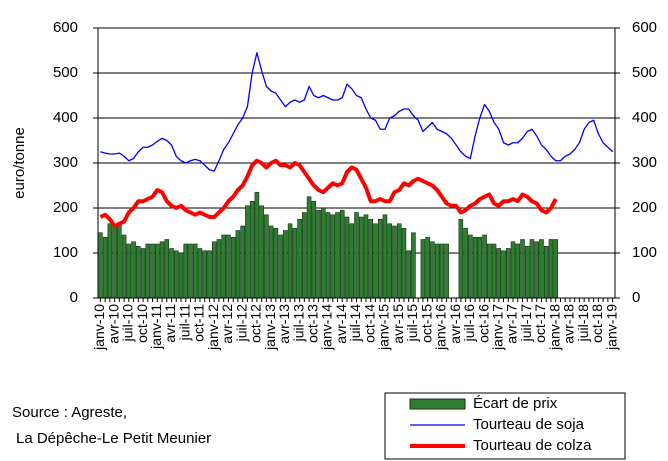 The image size is (668, 461). I want to click on x-tick-label: juil-15, so click(412, 323).